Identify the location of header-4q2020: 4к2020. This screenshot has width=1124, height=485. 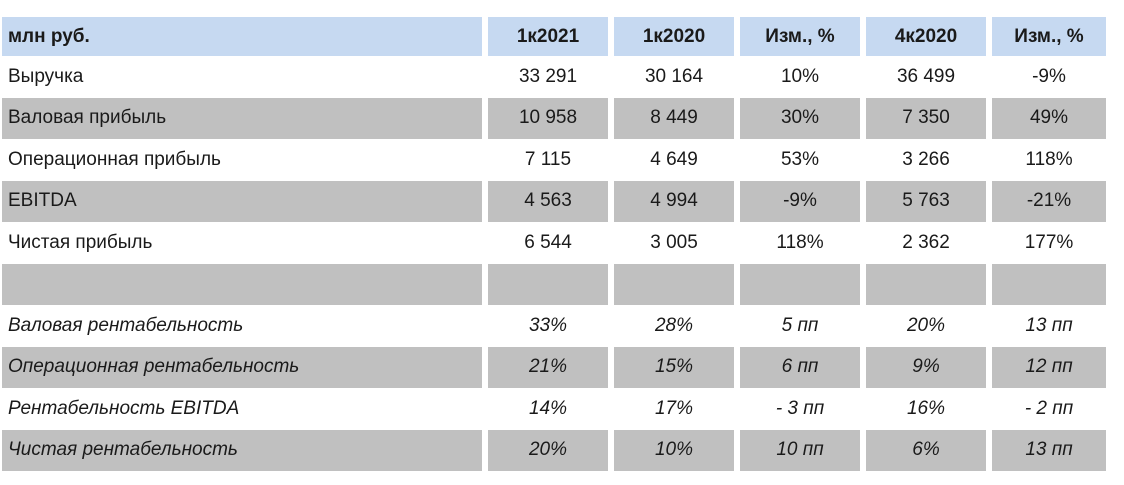
(923, 36).